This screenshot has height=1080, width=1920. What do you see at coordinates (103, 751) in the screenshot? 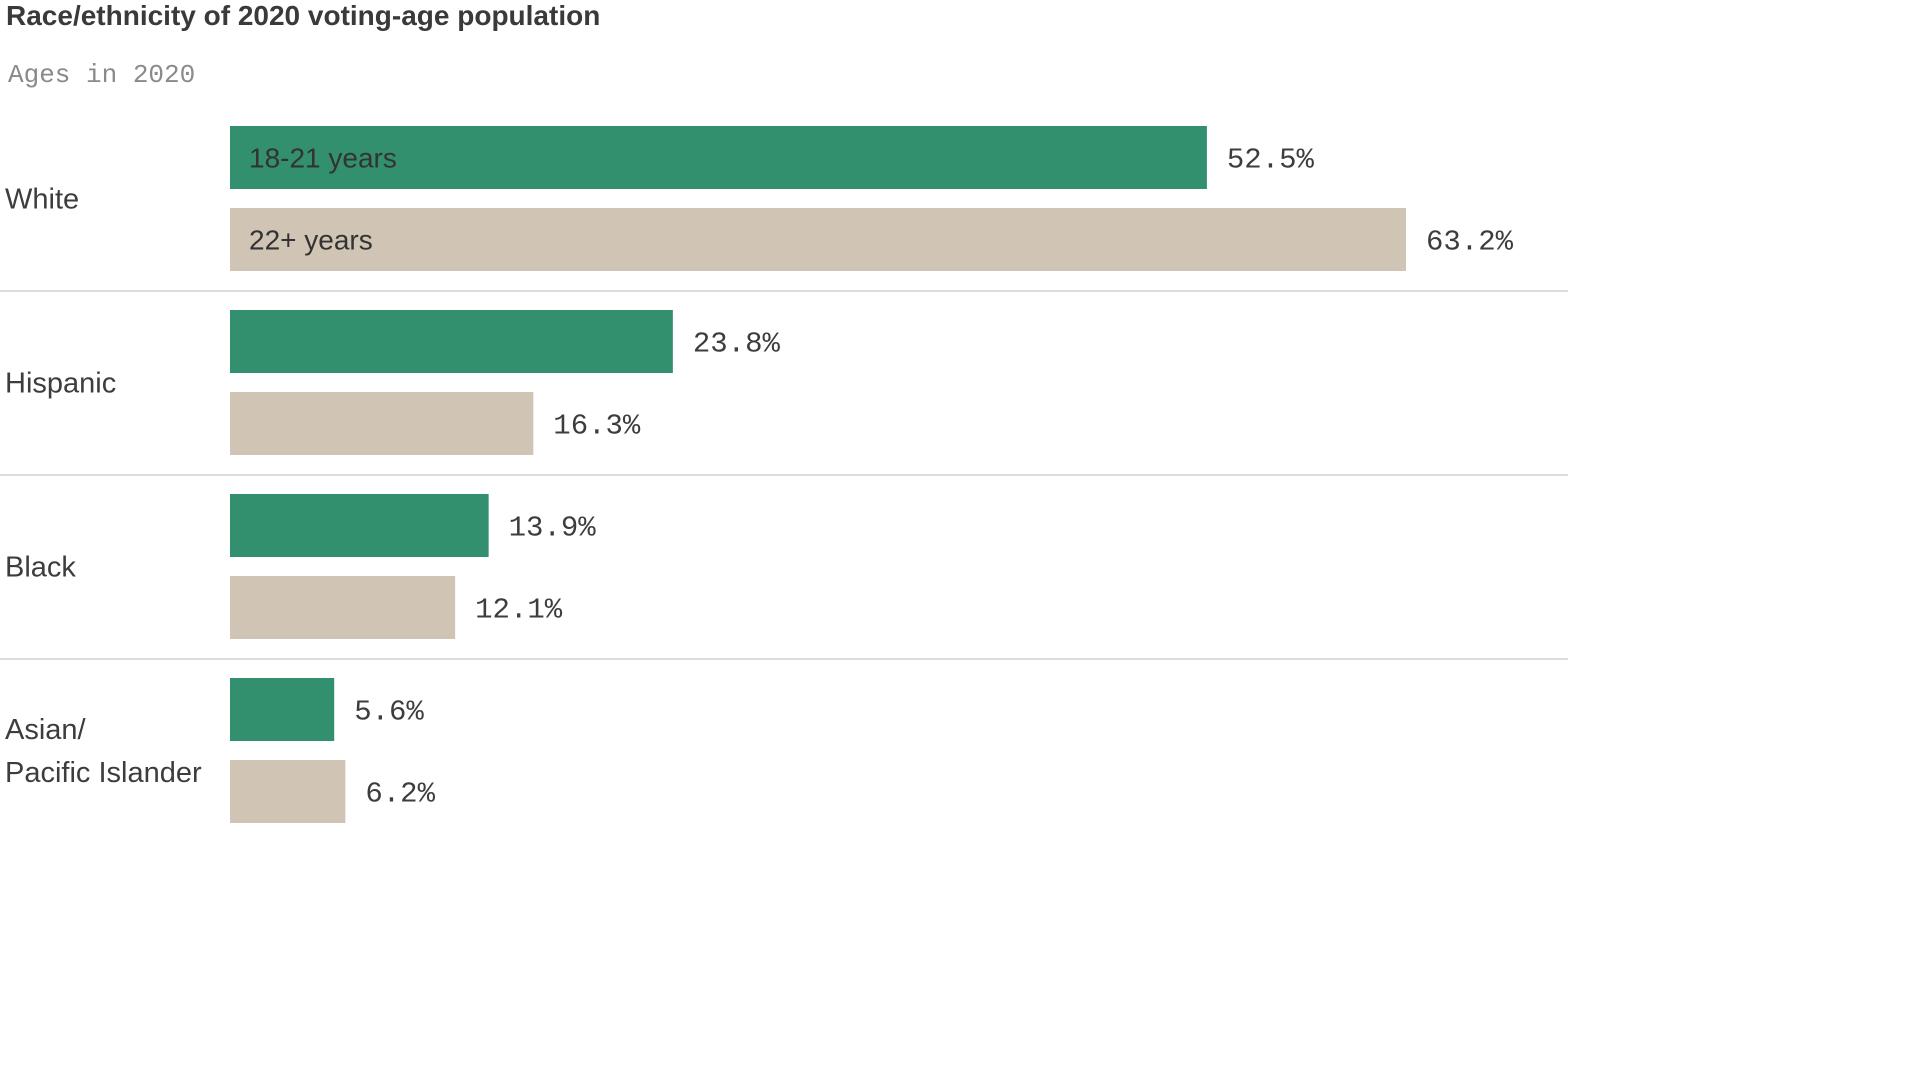
I see `category-label-asian-pacific-islander: Asian/Pacific Islander` at bounding box center [103, 751].